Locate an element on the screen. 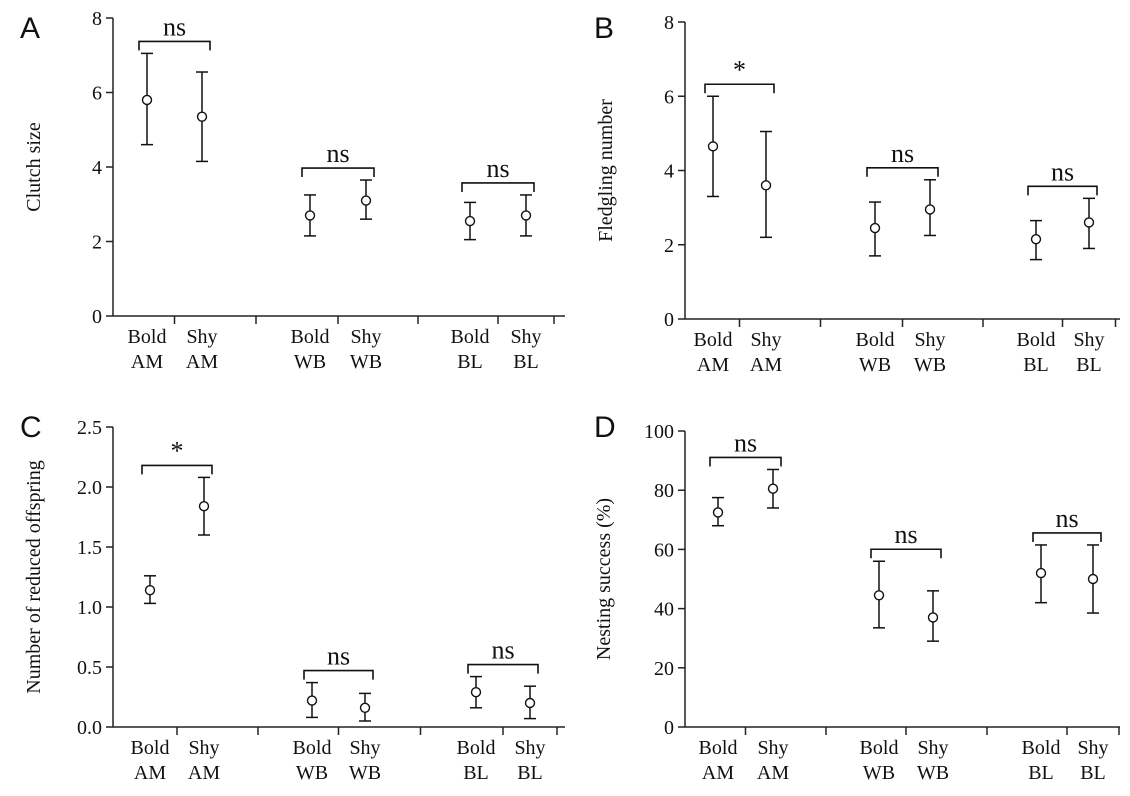  group-3: Bold BL Shy BL ns is located at coordinates (1061, 266).